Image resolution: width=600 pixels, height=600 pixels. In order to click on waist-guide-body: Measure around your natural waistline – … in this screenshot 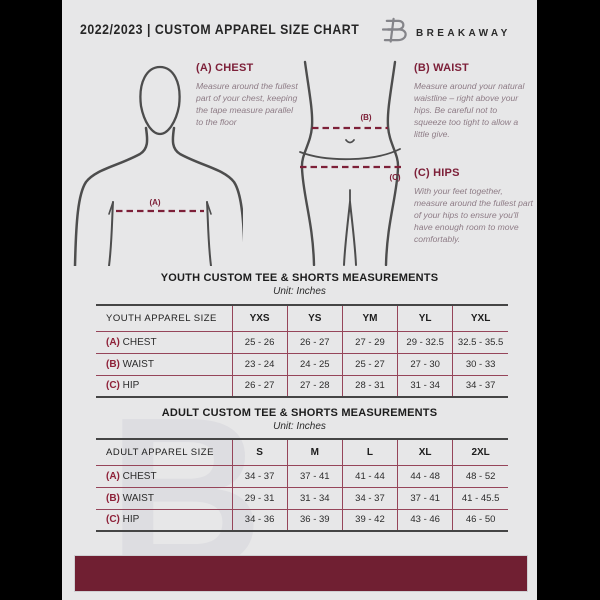, I will do `click(469, 110)`.